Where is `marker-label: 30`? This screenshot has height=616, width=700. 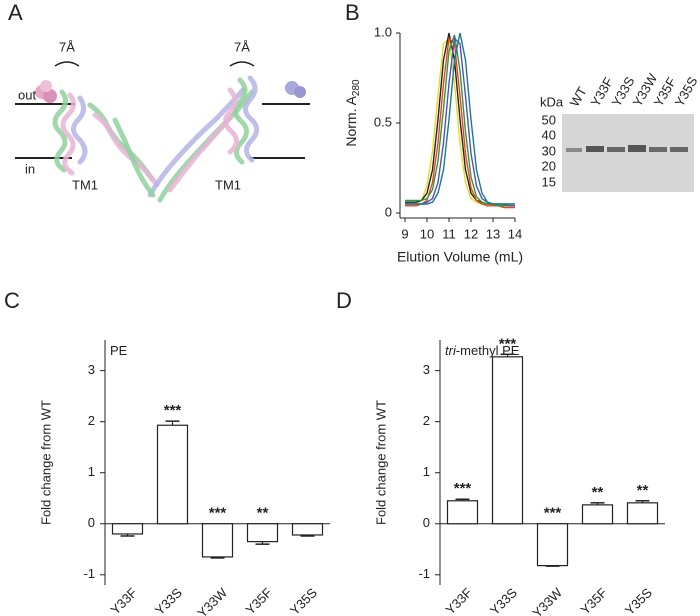 marker-label: 30 is located at coordinates (549, 150).